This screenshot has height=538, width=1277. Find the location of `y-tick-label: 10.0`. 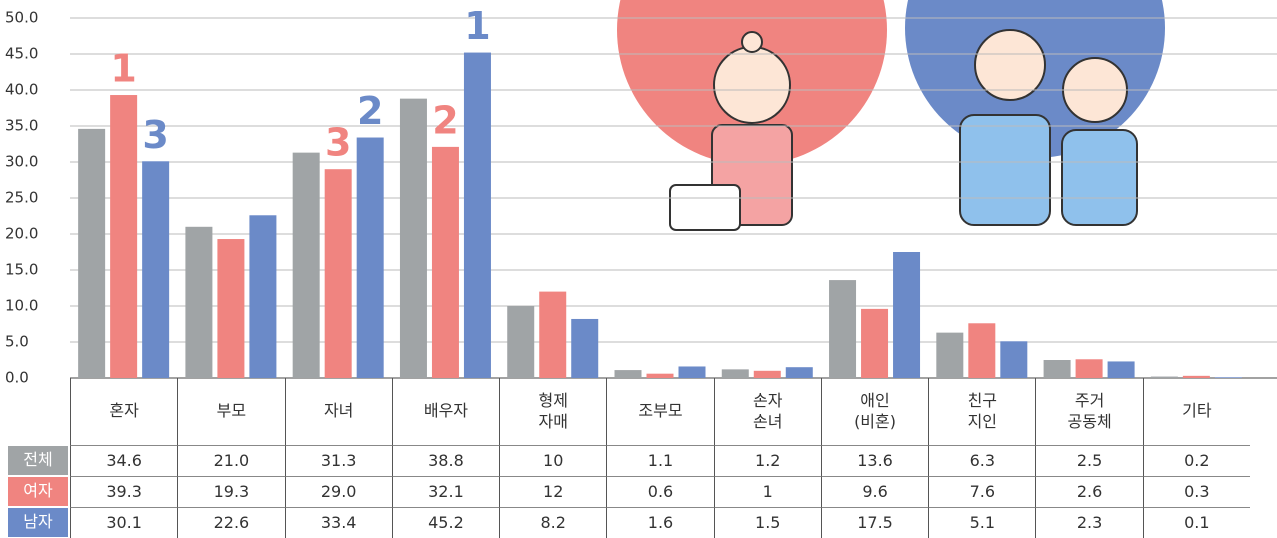

y-tick-label: 10.0 is located at coordinates (21, 306).